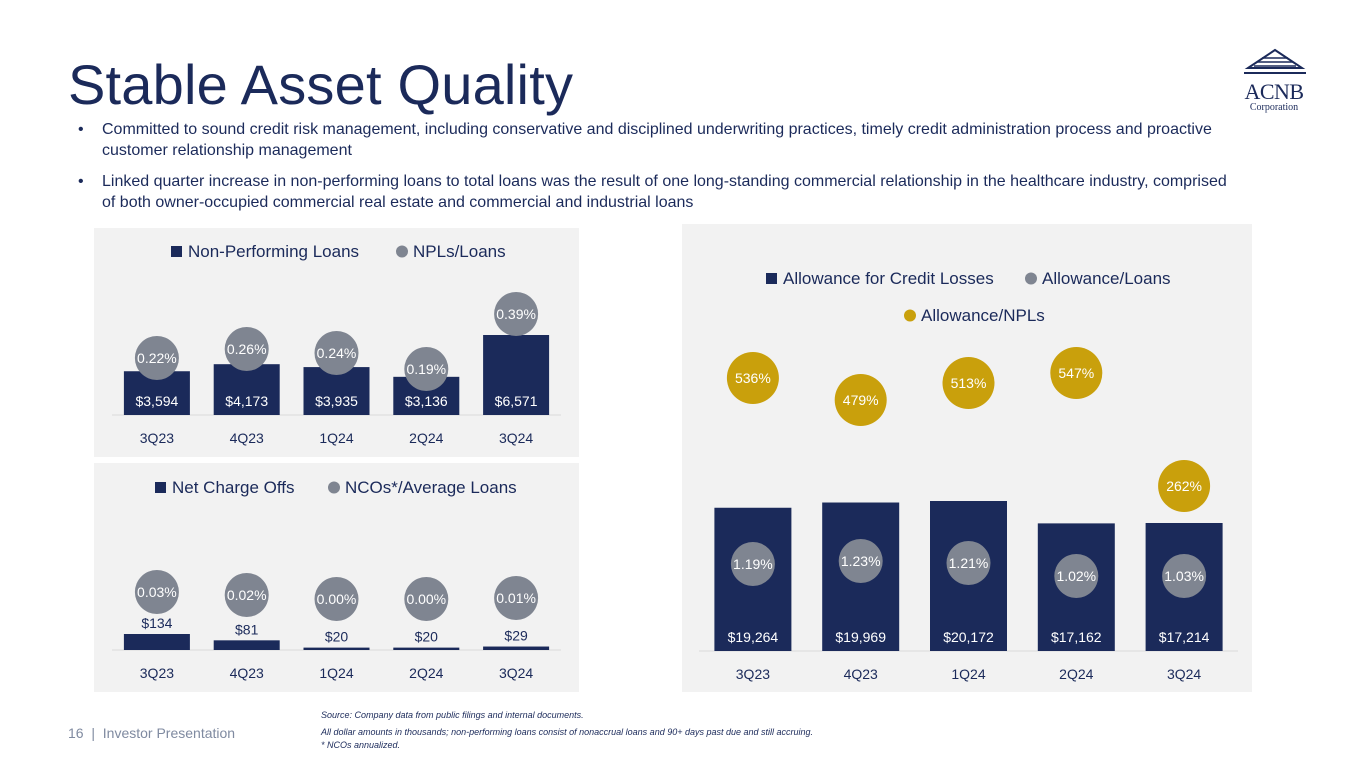 The width and height of the screenshot is (1365, 768). I want to click on x-tick-label: 3Q23, so click(157, 673).